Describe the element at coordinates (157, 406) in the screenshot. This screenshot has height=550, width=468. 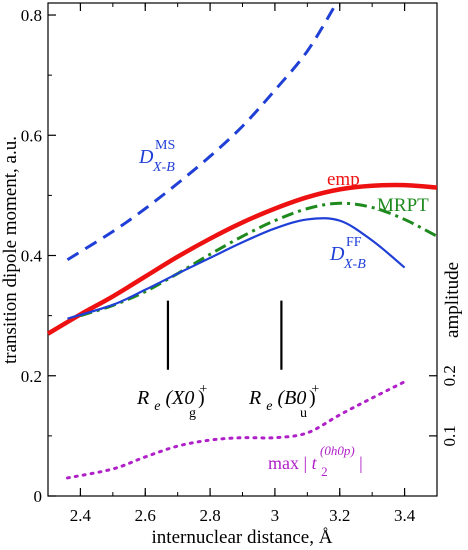
I see `x0g-e: e` at that location.